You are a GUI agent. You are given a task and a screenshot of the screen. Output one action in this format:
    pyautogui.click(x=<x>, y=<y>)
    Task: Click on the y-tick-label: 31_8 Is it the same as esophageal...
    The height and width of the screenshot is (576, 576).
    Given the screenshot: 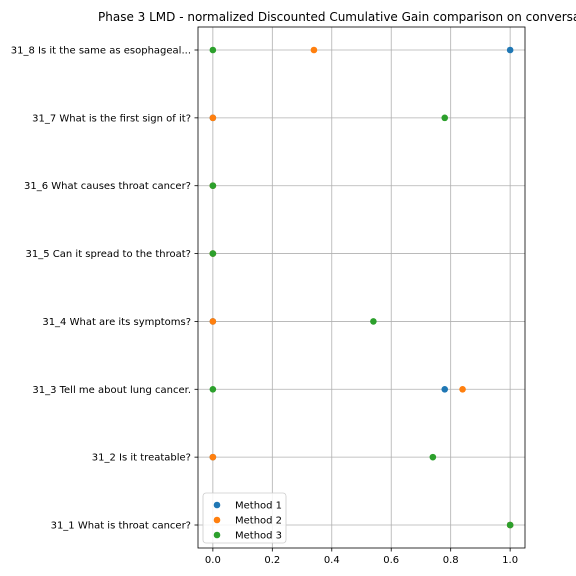 What is the action you would take?
    pyautogui.click(x=101, y=51)
    